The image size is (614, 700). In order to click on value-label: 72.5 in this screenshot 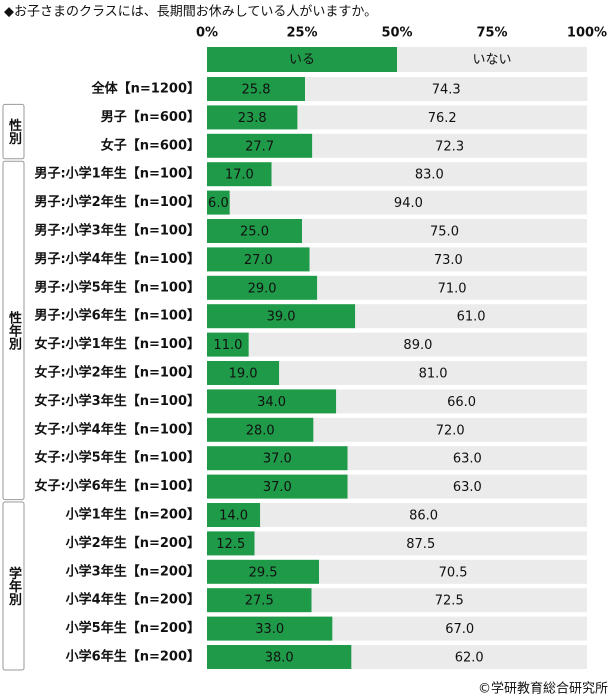, I will do `click(449, 601)`.